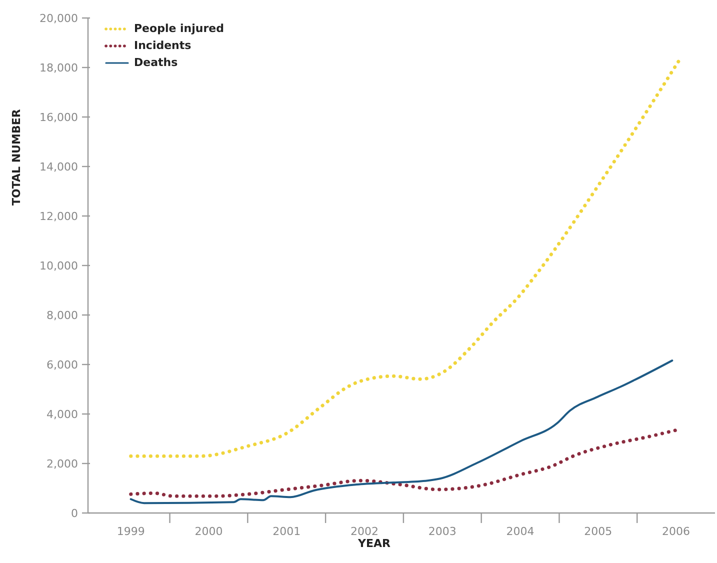 The width and height of the screenshot is (717, 563). Describe the element at coordinates (16, 157) in the screenshot. I see `y-axis-title: TOTAL NUMBER` at that location.